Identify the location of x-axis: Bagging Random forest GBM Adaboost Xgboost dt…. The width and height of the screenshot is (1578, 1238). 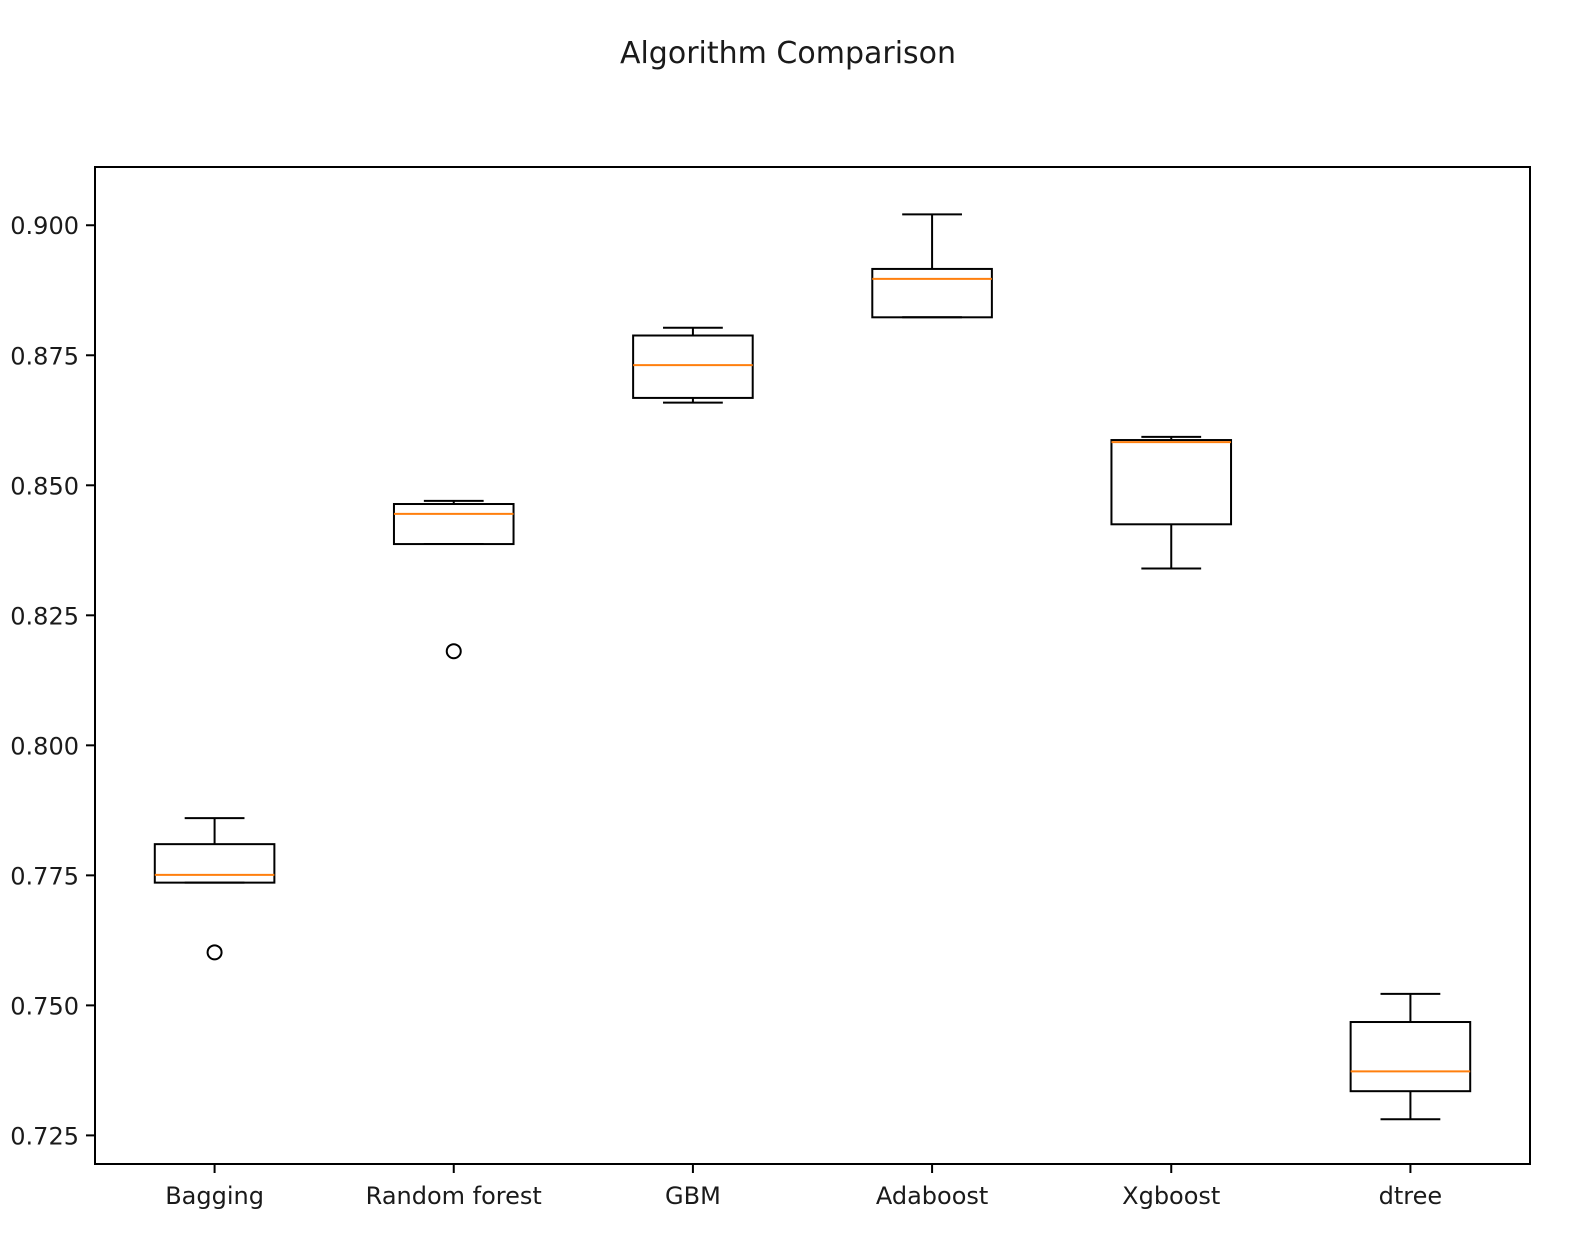
(803, 1187).